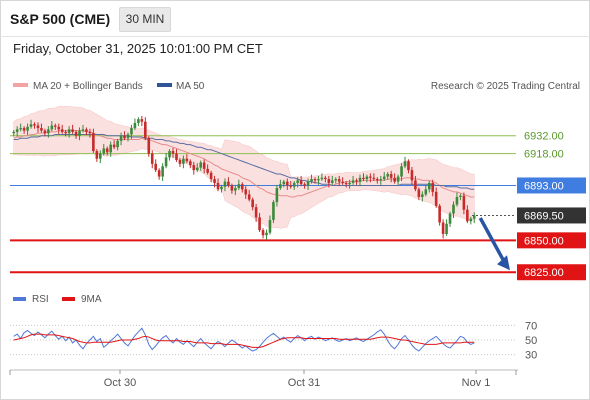 This screenshot has height=400, width=590. Describe the element at coordinates (164, 85) in the screenshot. I see `ma50-legend-swatch` at that location.